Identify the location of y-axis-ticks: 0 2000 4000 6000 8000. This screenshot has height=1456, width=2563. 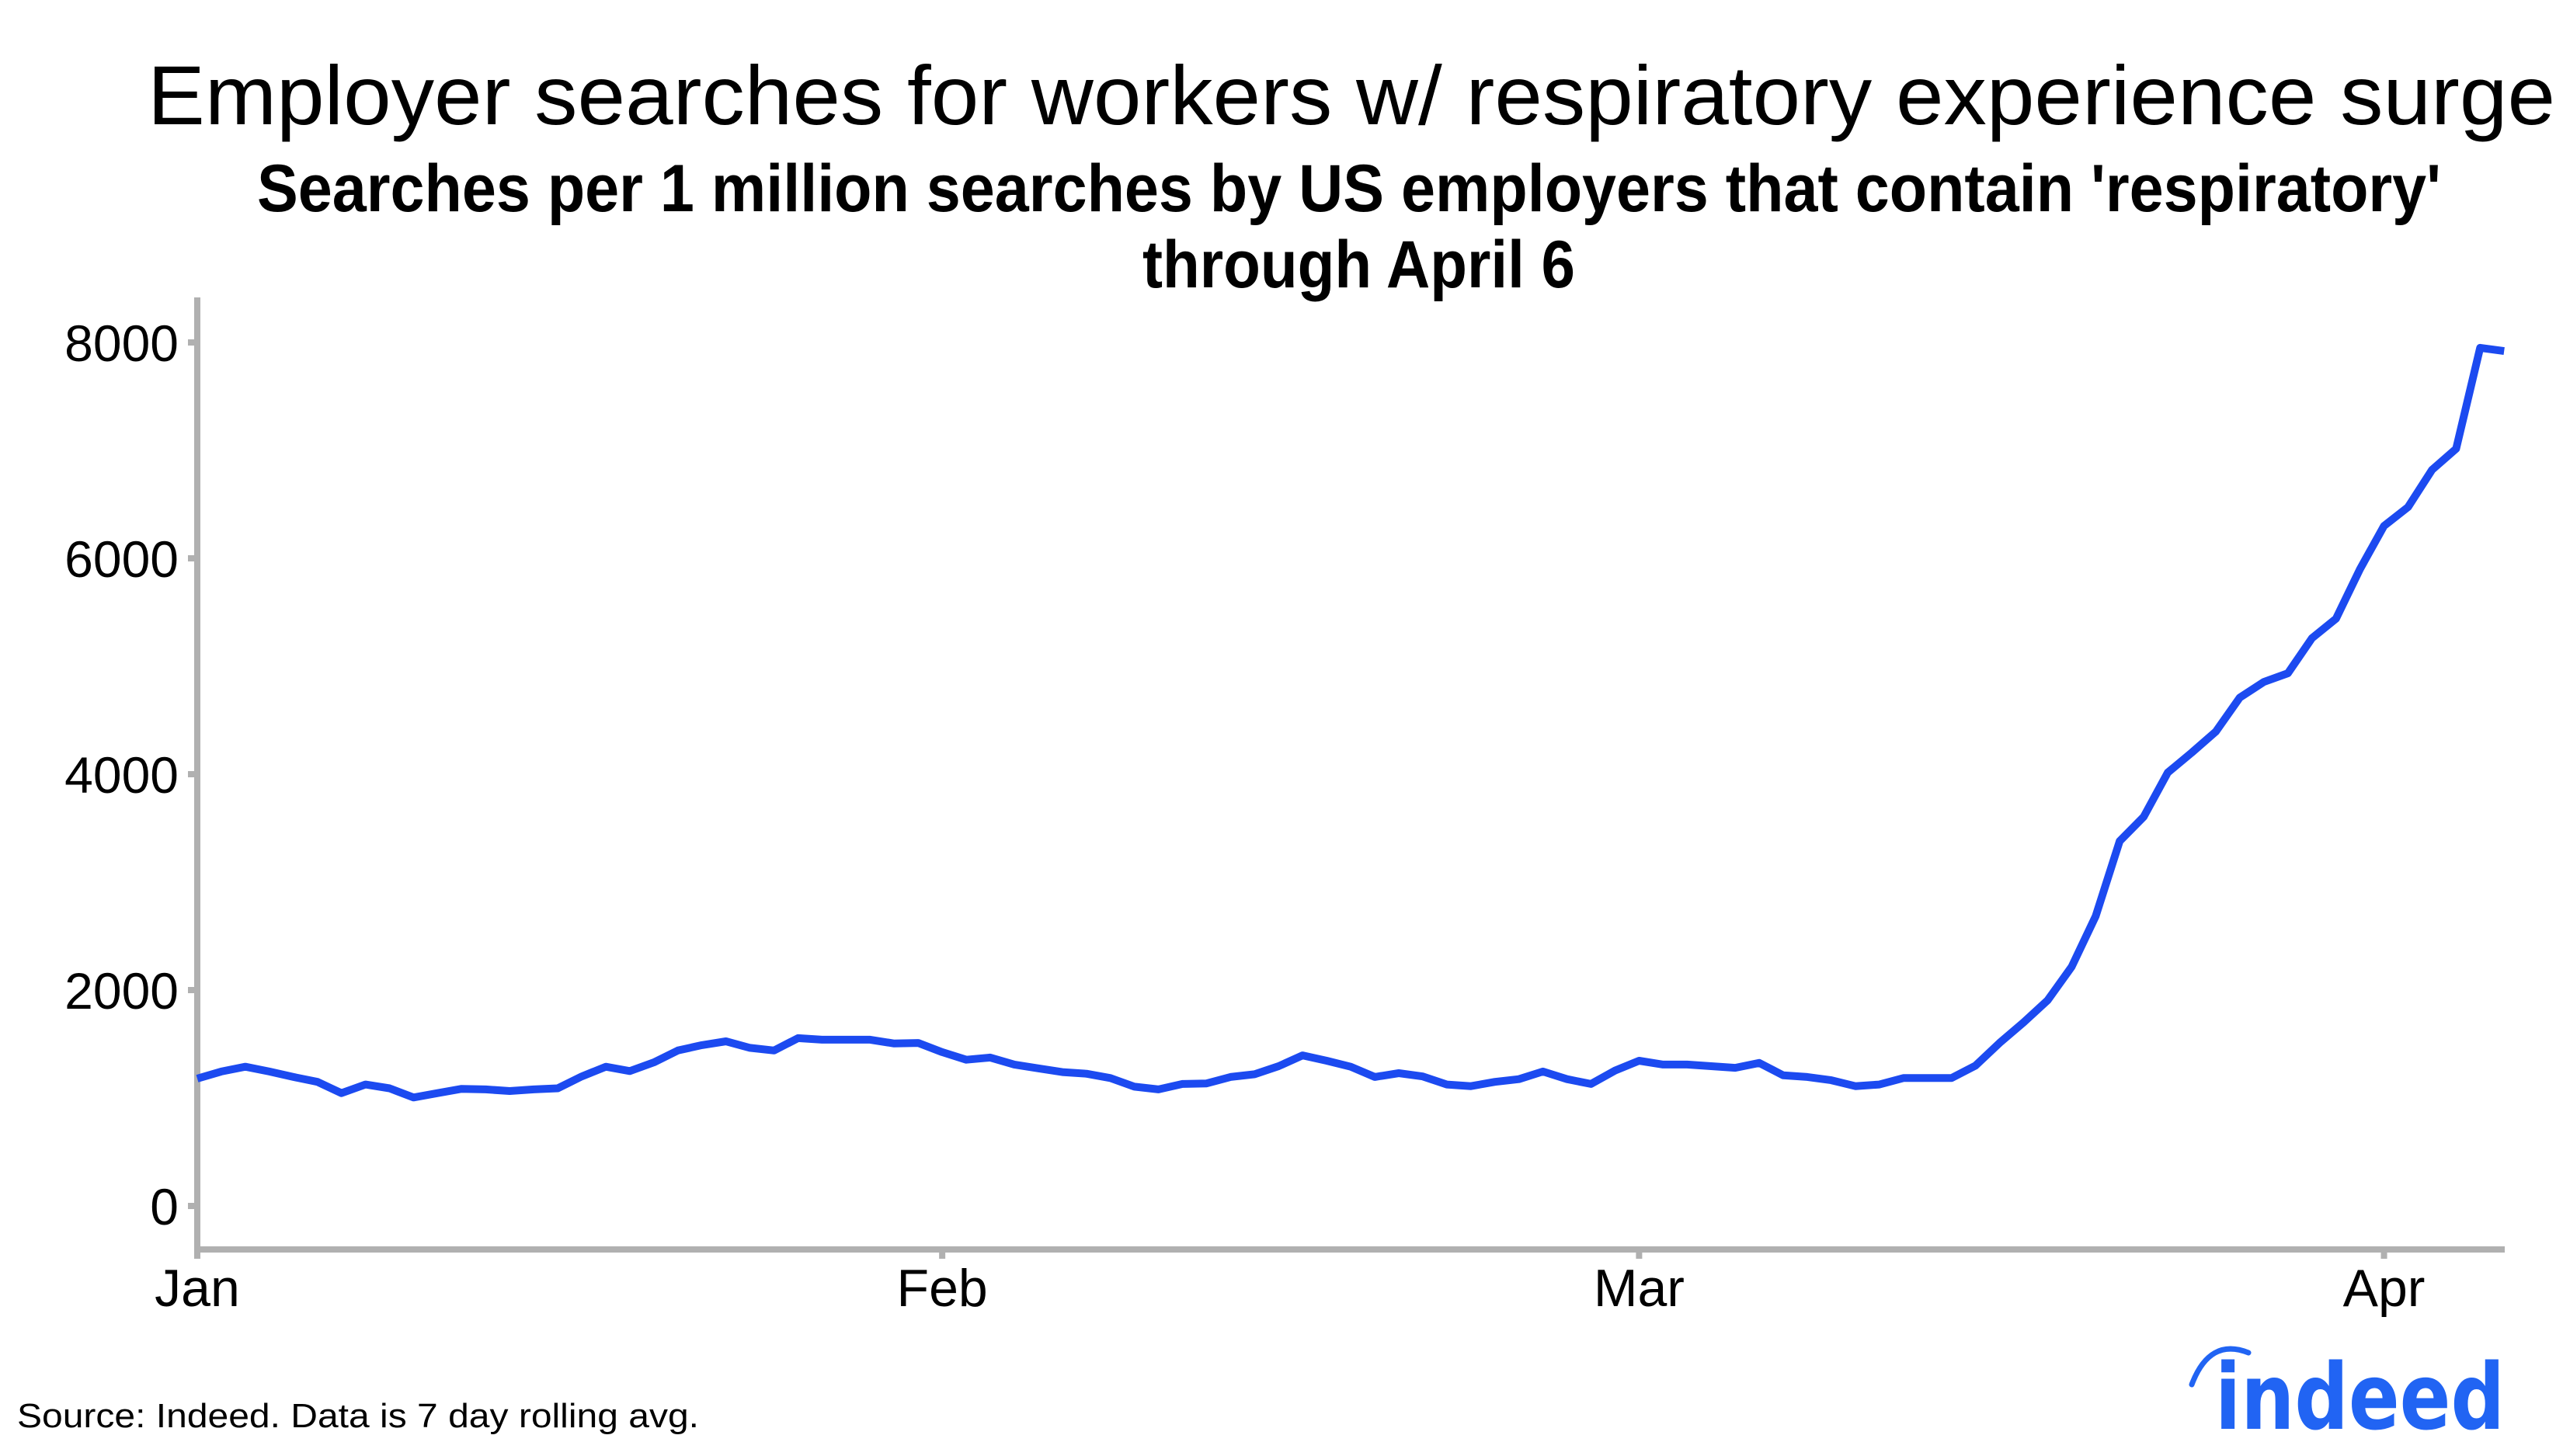
(130, 774).